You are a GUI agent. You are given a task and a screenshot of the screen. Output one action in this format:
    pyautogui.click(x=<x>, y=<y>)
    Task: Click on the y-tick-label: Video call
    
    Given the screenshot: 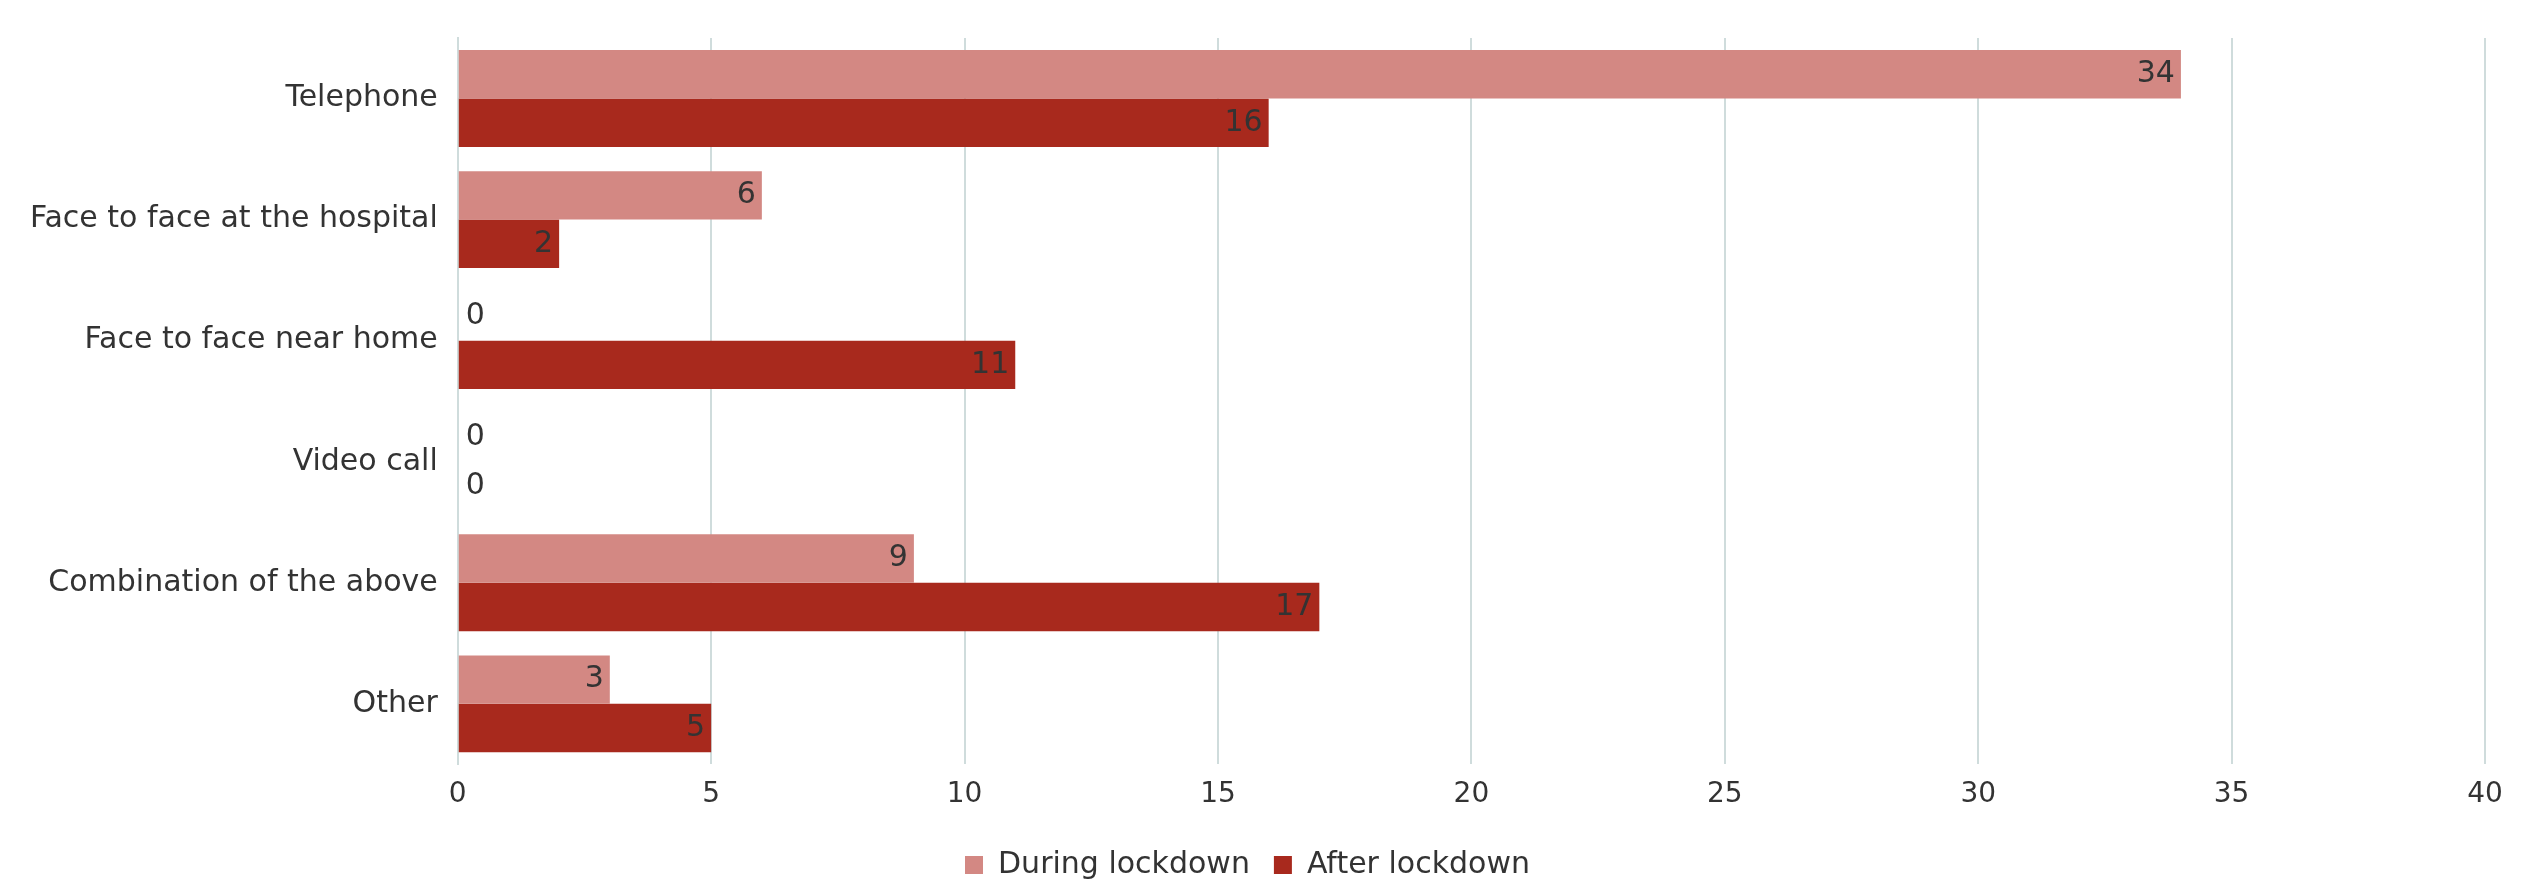 What is the action you would take?
    pyautogui.click(x=365, y=459)
    